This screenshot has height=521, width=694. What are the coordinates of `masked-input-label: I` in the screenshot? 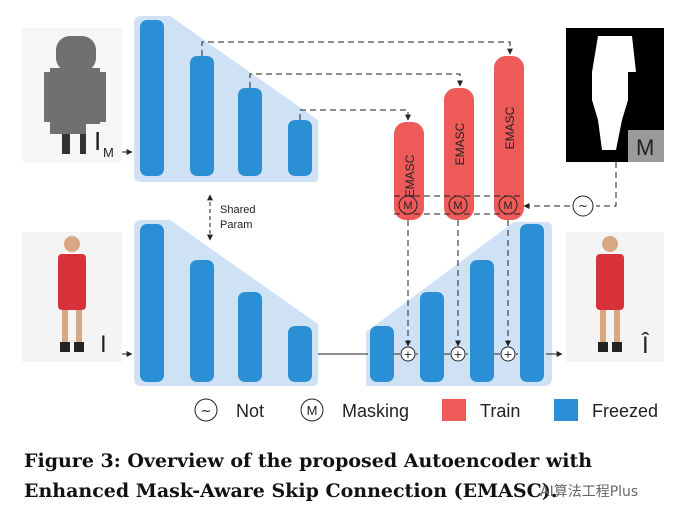 It's located at (97, 141).